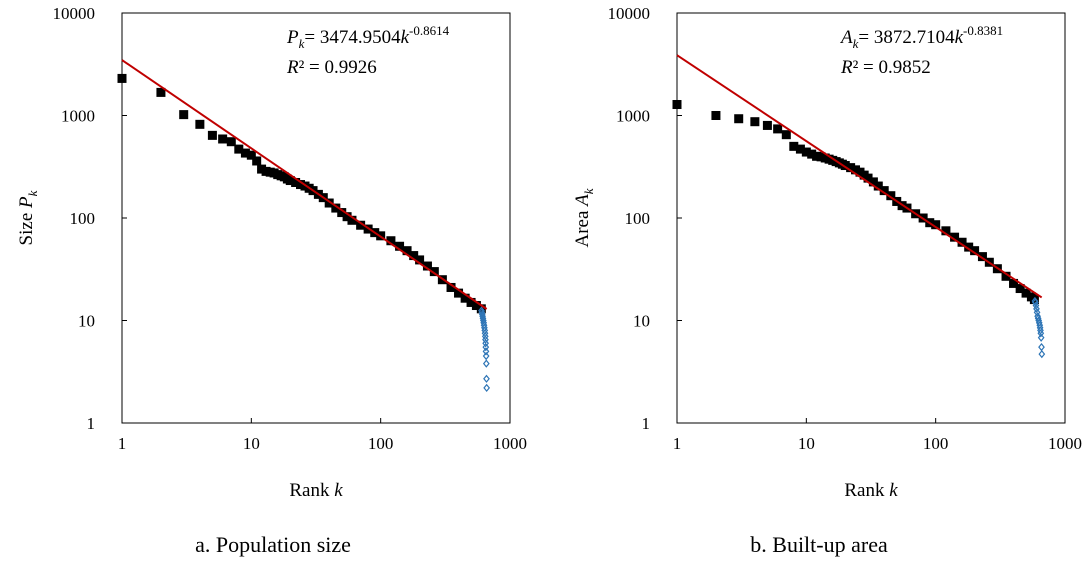 Image resolution: width=1092 pixels, height=571 pixels. Describe the element at coordinates (1065, 443) in the screenshot. I see `x-tick-label: 1000` at that location.